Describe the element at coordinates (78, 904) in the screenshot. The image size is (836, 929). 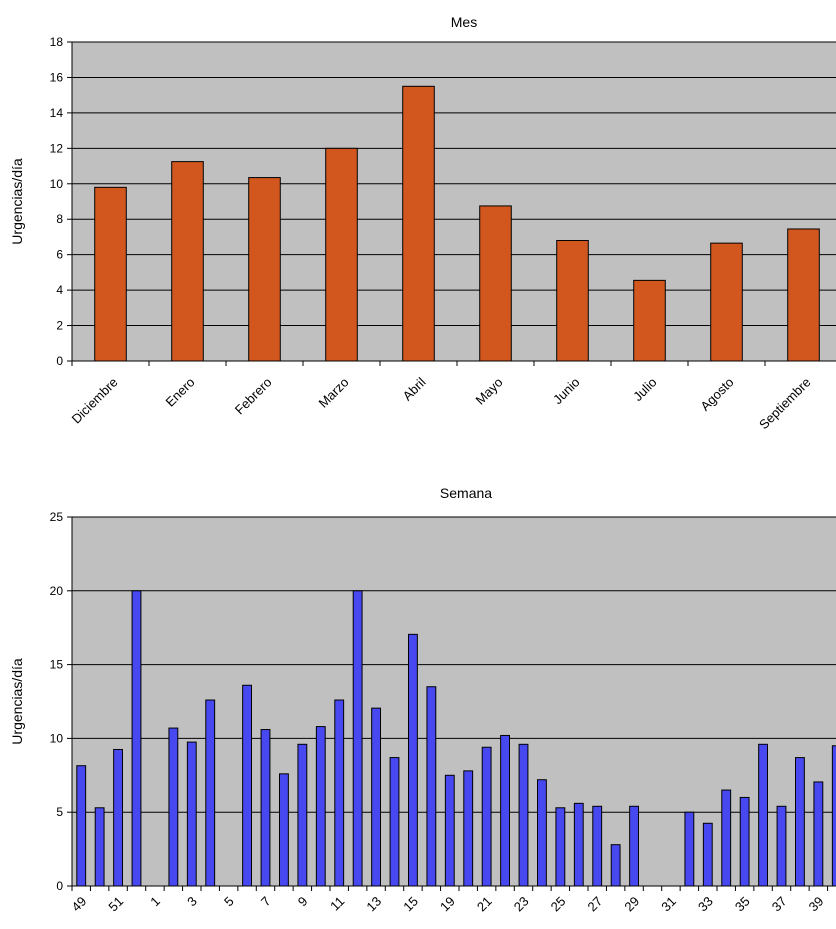
I see `x-tick-label: 49` at that location.